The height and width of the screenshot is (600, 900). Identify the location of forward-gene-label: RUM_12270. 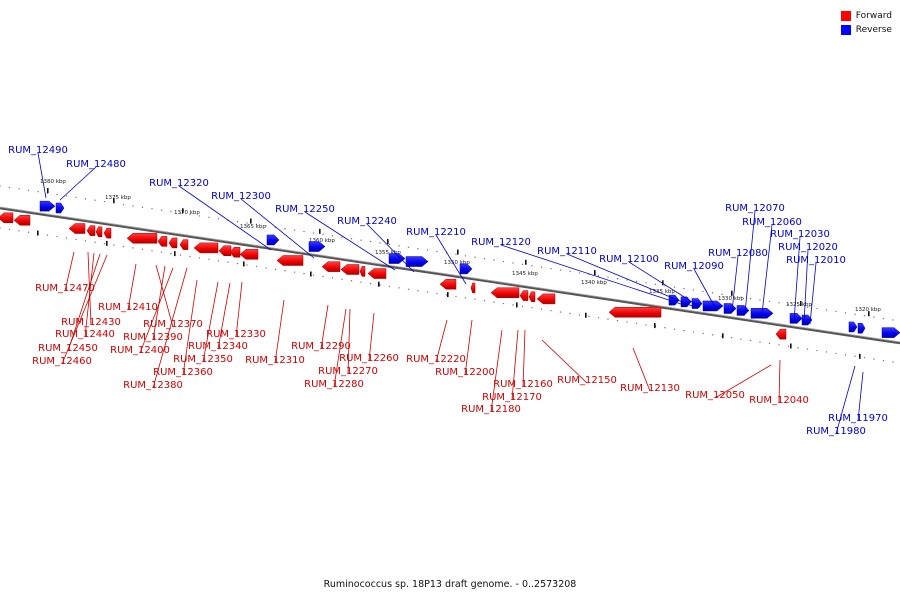
(348, 371).